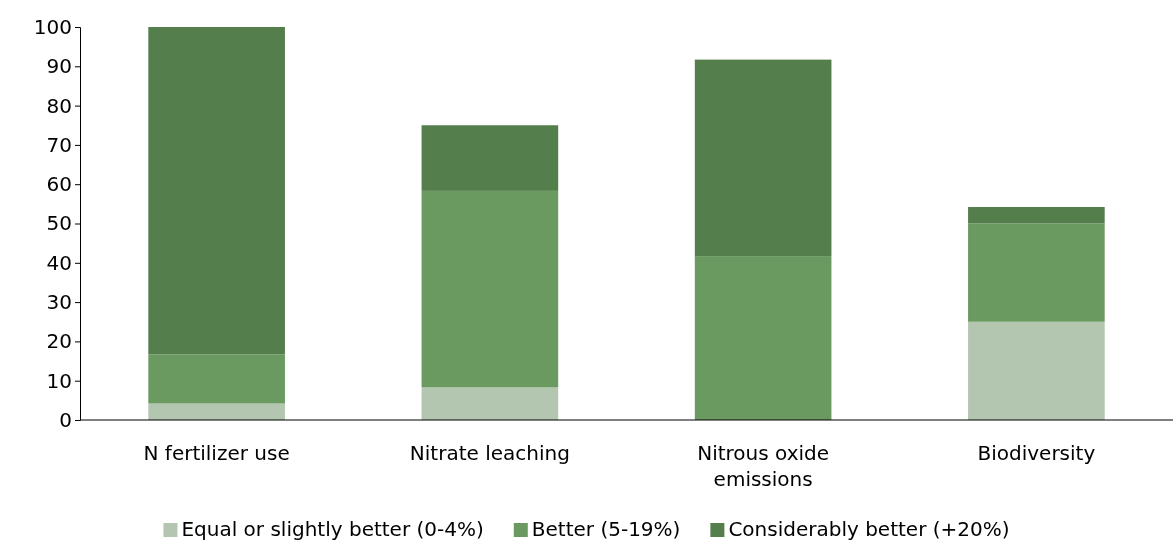 Image resolution: width=1173 pixels, height=546 pixels. I want to click on y-tick-label: 40, so click(59, 262).